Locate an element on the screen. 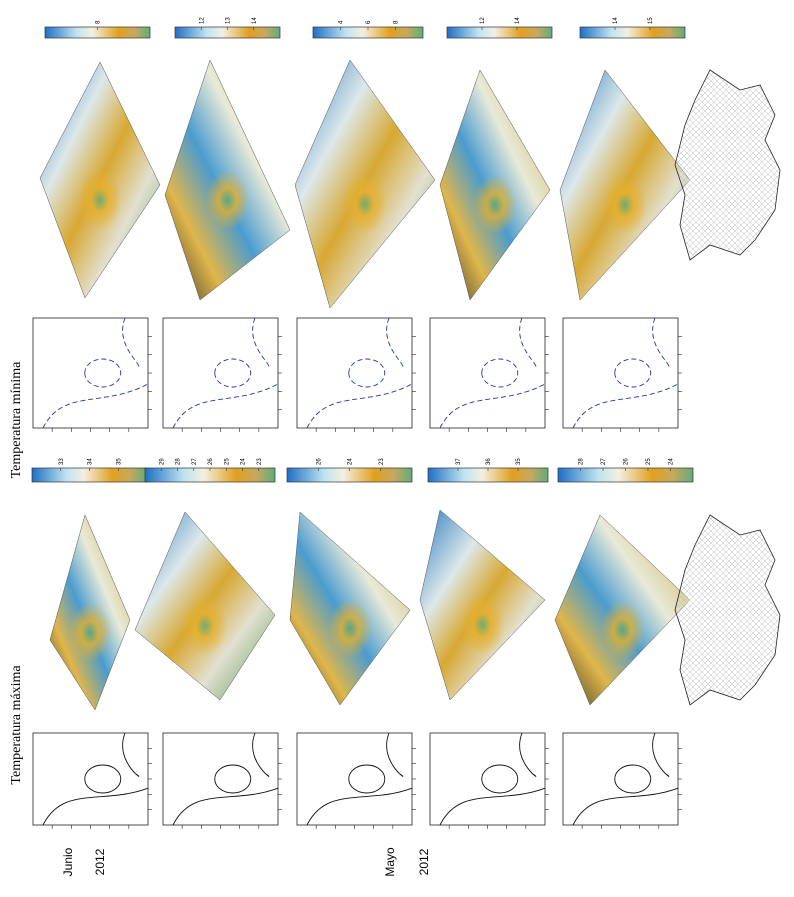  month-label: Junio is located at coordinates (68, 861).